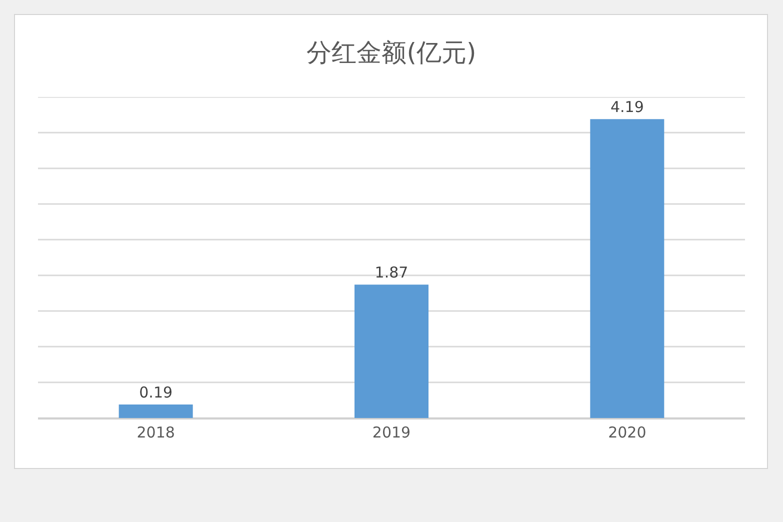  What do you see at coordinates (391, 52) in the screenshot?
I see `chart-title: 分红金额(亿元)` at bounding box center [391, 52].